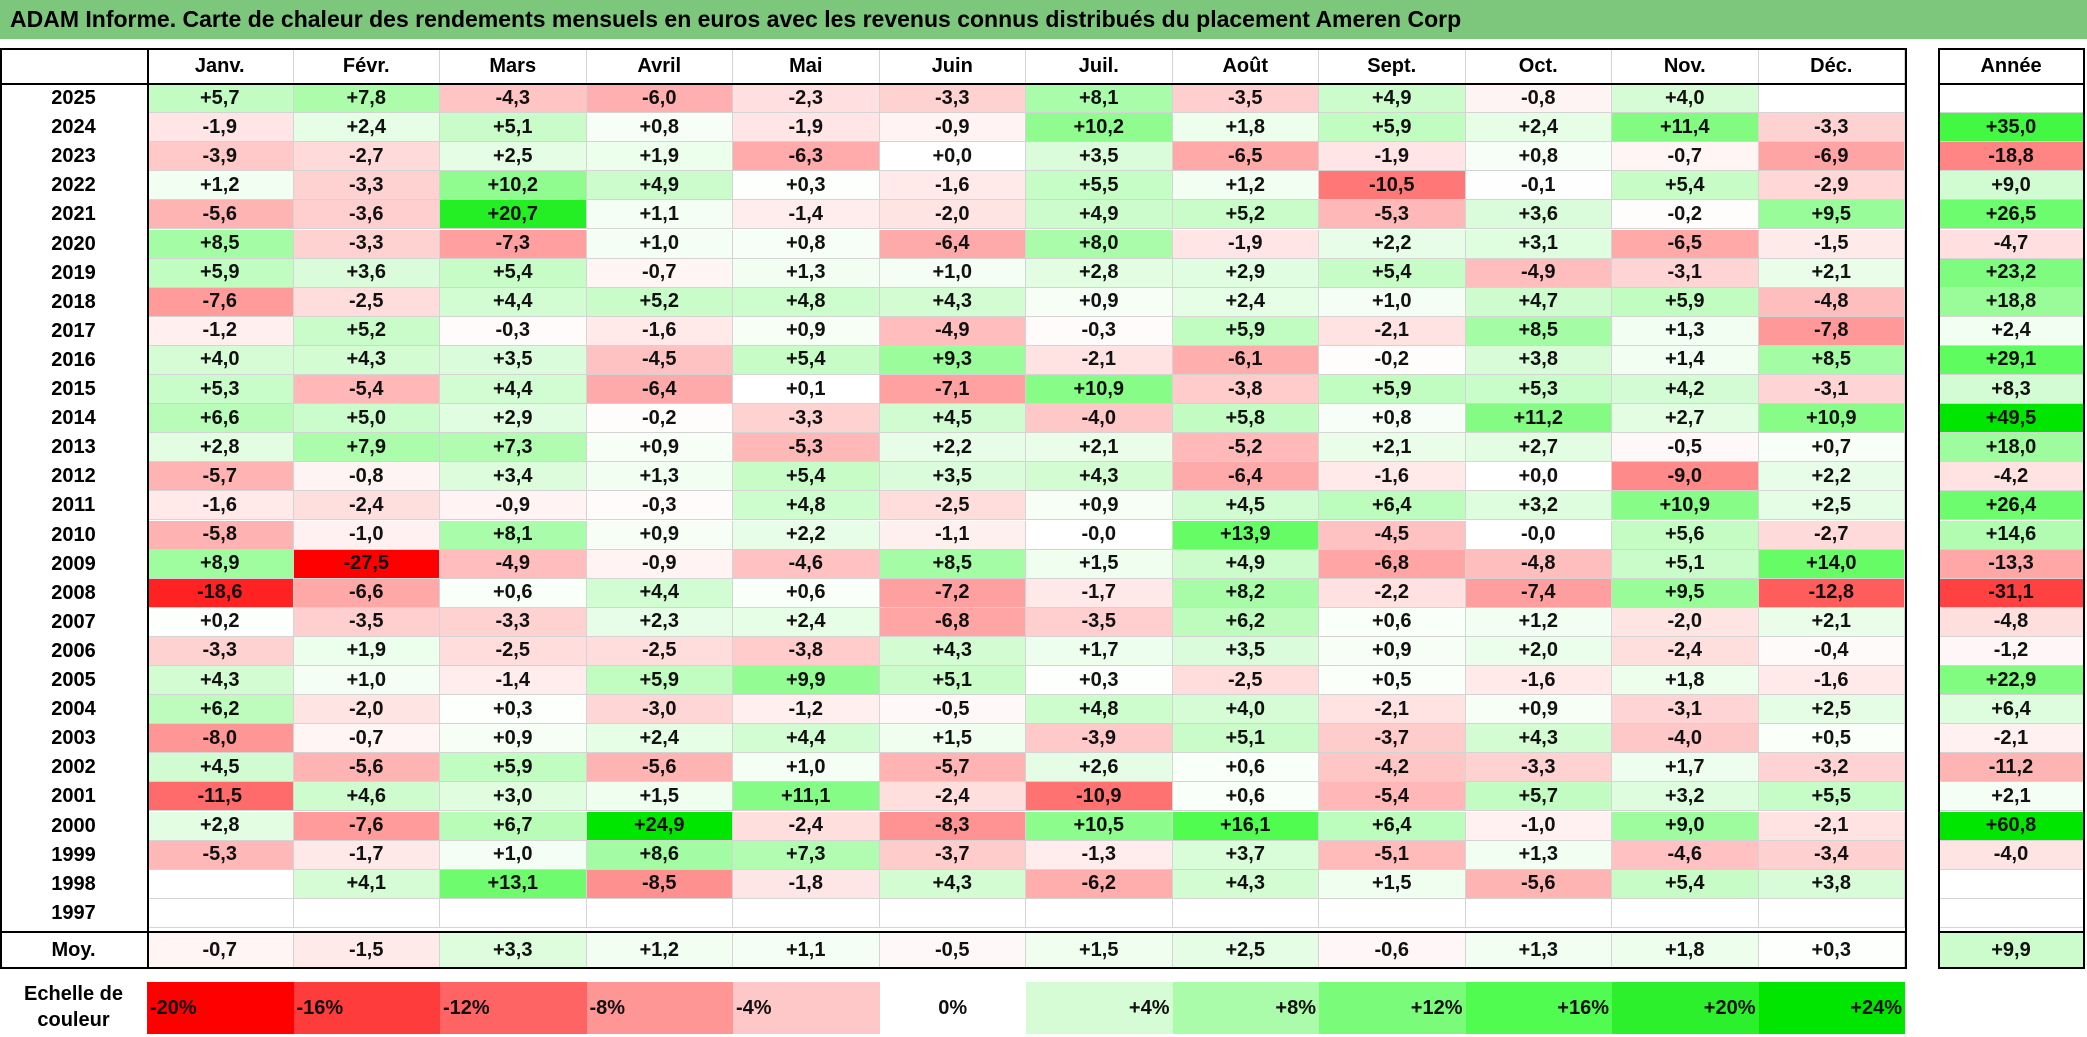 Image resolution: width=2087 pixels, height=1037 pixels. What do you see at coordinates (1831, 244) in the screenshot?
I see `heatmap-cell: -1,5` at bounding box center [1831, 244].